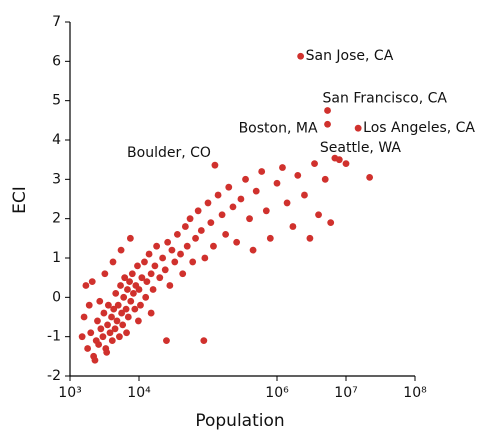 This screenshot has height=440, width=480. Describe the element at coordinates (56, 258) in the screenshot. I see `y-tick-label: 1` at that location.